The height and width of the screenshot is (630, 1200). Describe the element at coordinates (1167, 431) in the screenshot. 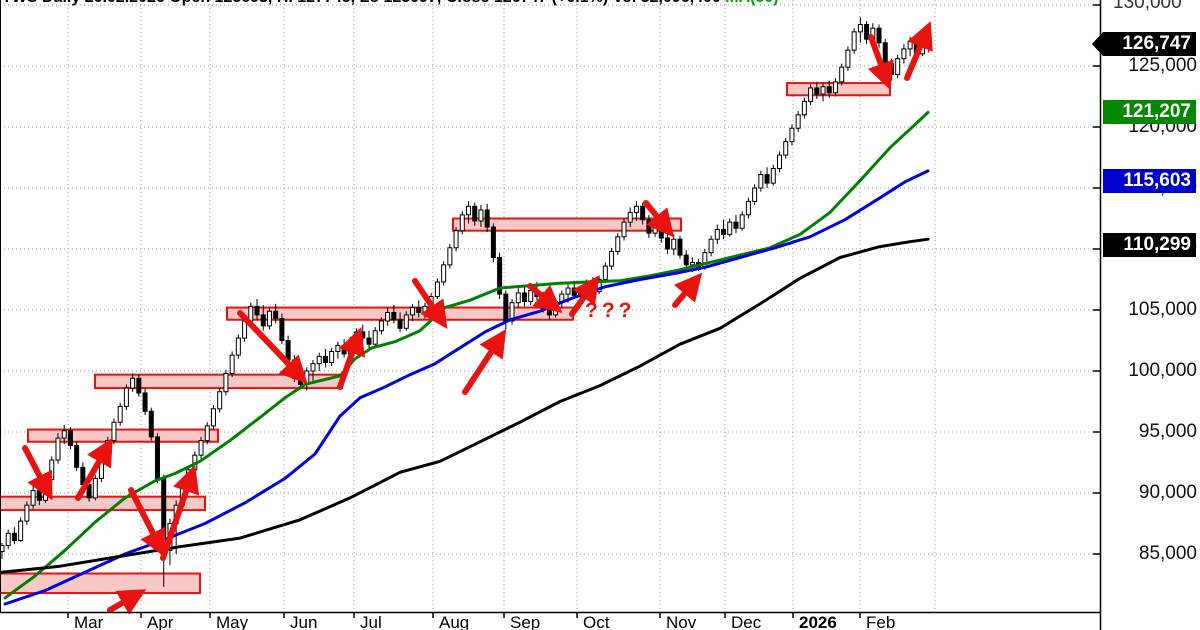

I see `y-axis-label: 95,000` at that location.